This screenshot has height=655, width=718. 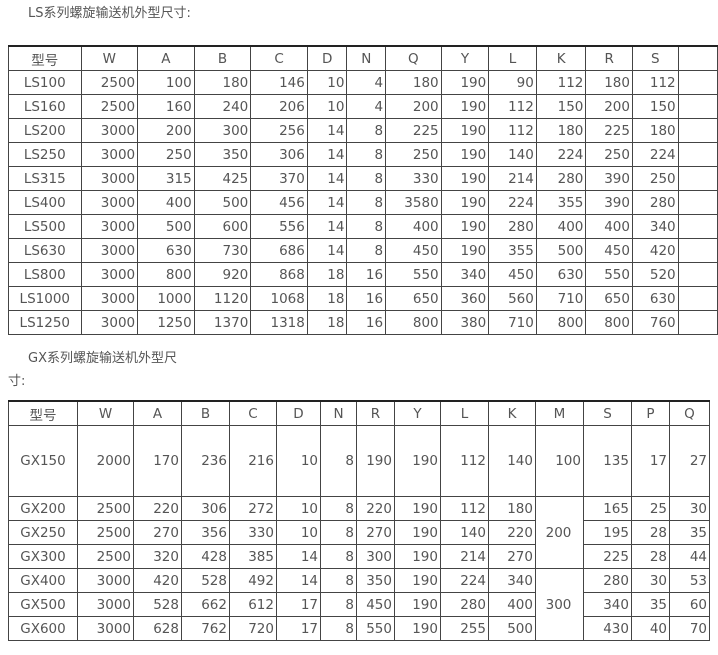 I want to click on table-cell: 44, so click(x=689, y=556).